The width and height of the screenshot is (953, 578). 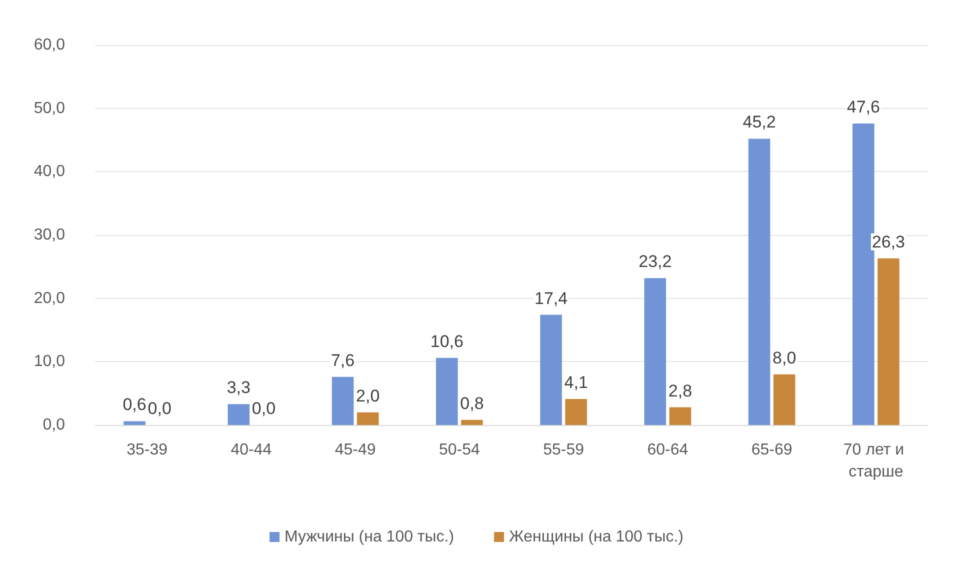 I want to click on data-label: 47,6, so click(x=863, y=107).